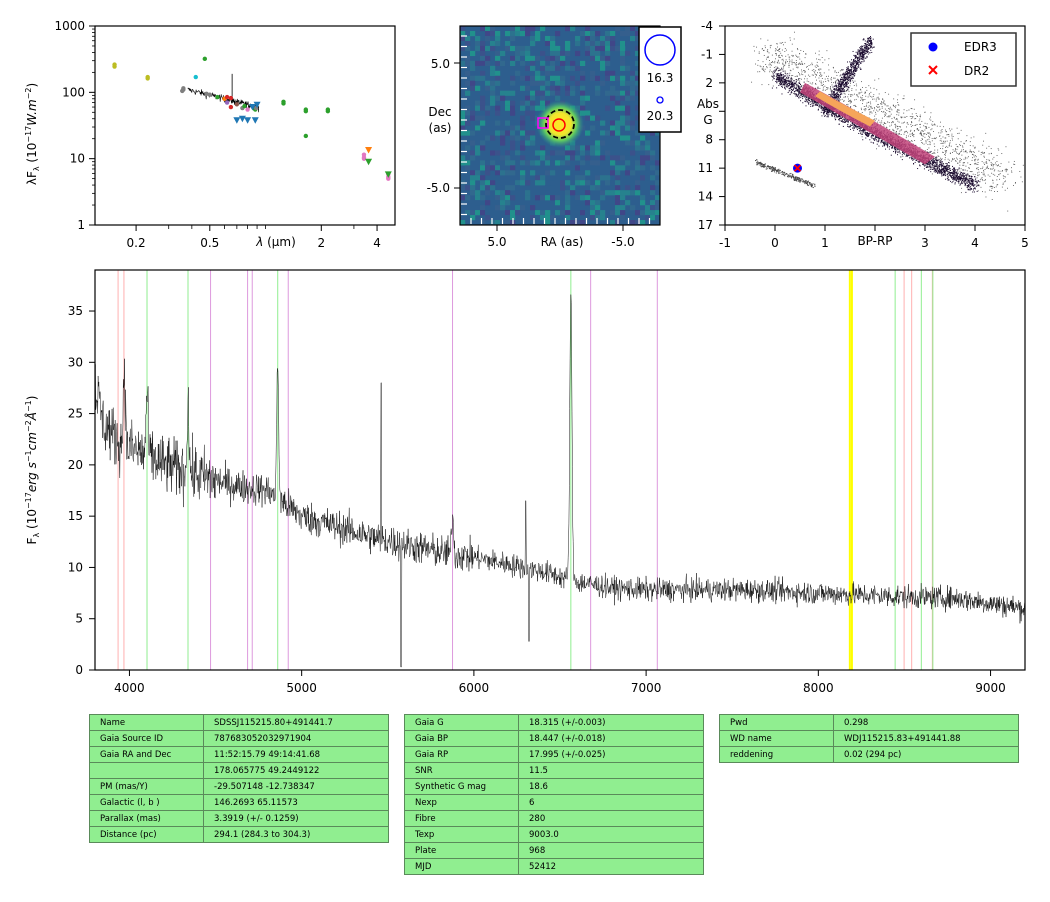  Describe the element at coordinates (32, 134) in the screenshot. I see `sed-ylabel: λFλ (10−17W.m−2)` at that location.